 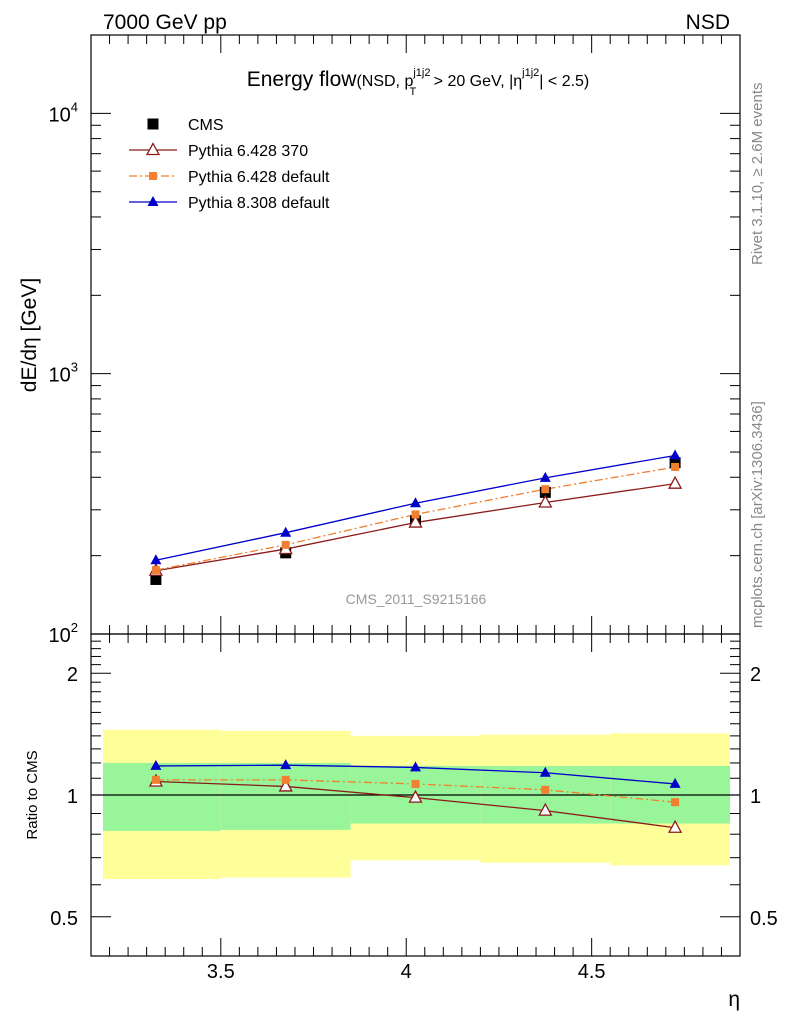 What do you see at coordinates (259, 177) in the screenshot?
I see `legend-label: Pythia 6.428 default` at bounding box center [259, 177].